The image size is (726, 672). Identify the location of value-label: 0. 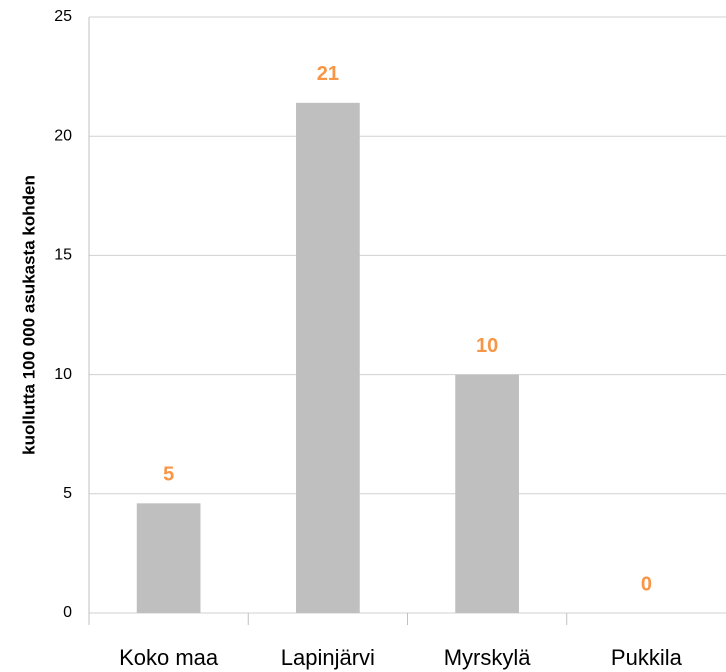
(646, 584).